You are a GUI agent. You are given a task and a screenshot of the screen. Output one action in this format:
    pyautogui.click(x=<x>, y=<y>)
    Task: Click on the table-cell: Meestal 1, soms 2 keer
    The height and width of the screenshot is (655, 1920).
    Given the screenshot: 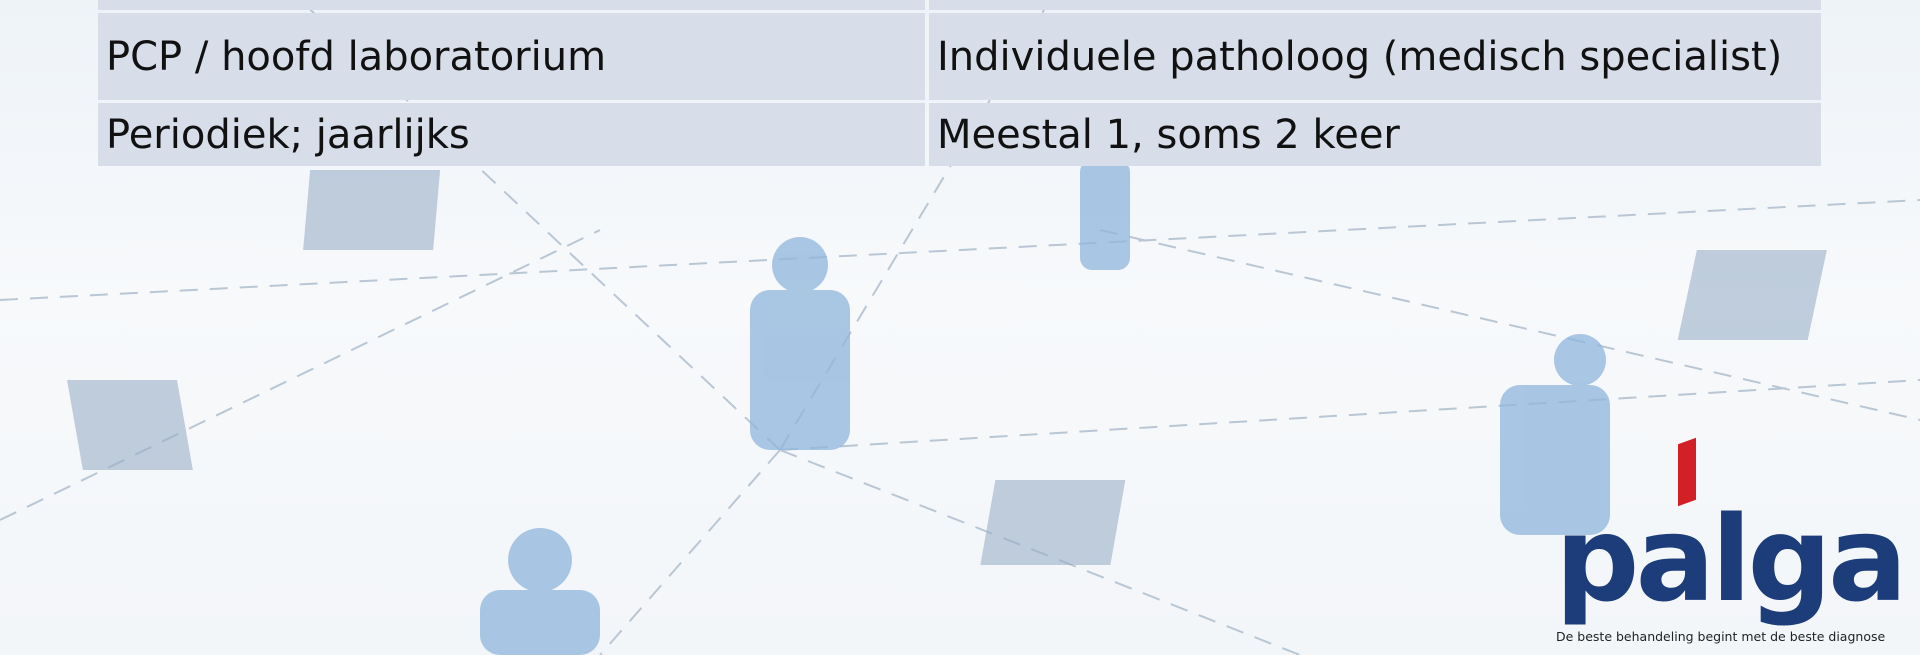 What is the action you would take?
    pyautogui.click(x=1375, y=134)
    